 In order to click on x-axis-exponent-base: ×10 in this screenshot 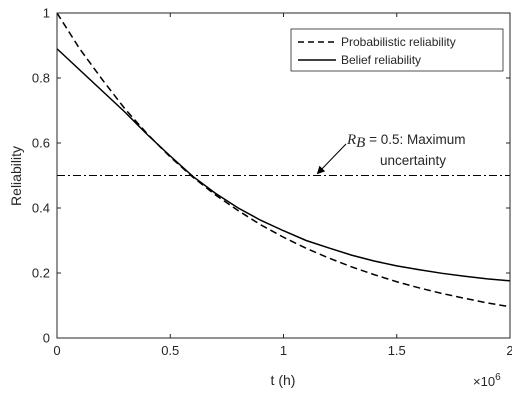, I will do `click(484, 381)`.